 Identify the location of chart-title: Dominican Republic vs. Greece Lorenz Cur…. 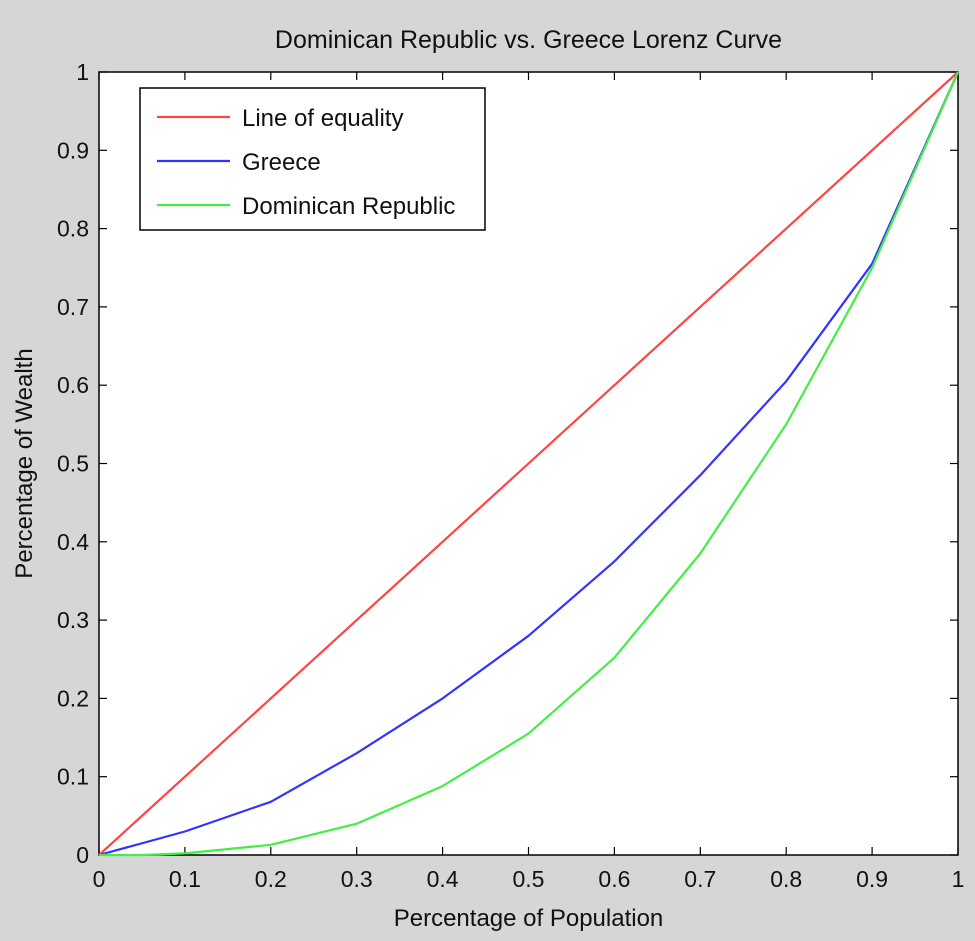
(528, 40).